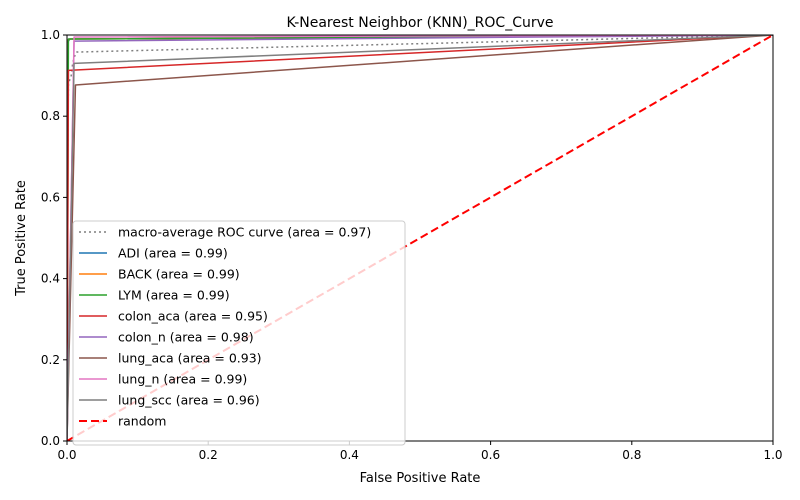  Describe the element at coordinates (186, 337) in the screenshot. I see `legend-entry-label: colon_n (area = 0.98)` at that location.